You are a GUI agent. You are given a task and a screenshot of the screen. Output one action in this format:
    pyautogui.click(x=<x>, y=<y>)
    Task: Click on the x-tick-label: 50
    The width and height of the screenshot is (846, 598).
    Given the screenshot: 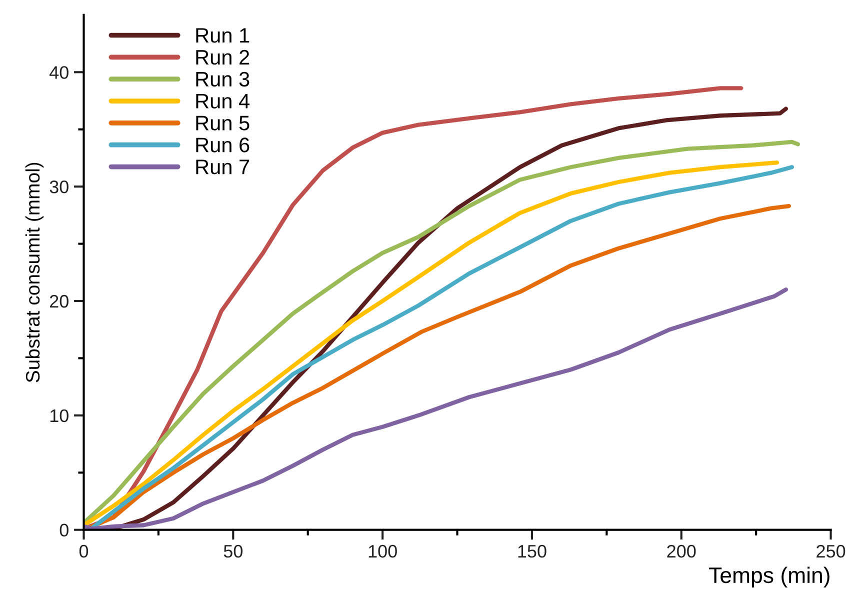 What is the action you would take?
    pyautogui.click(x=233, y=551)
    